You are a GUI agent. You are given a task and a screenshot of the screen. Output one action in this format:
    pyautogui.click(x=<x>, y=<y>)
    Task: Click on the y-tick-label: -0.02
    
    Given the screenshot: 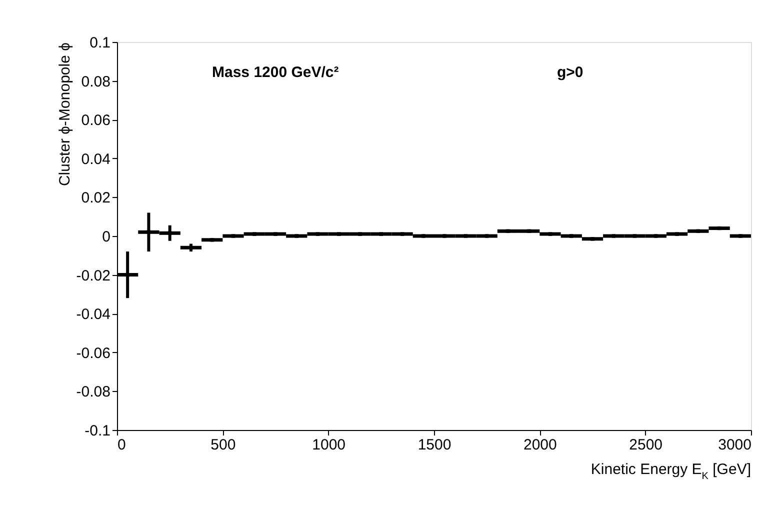 What is the action you would take?
    pyautogui.click(x=93, y=275)
    